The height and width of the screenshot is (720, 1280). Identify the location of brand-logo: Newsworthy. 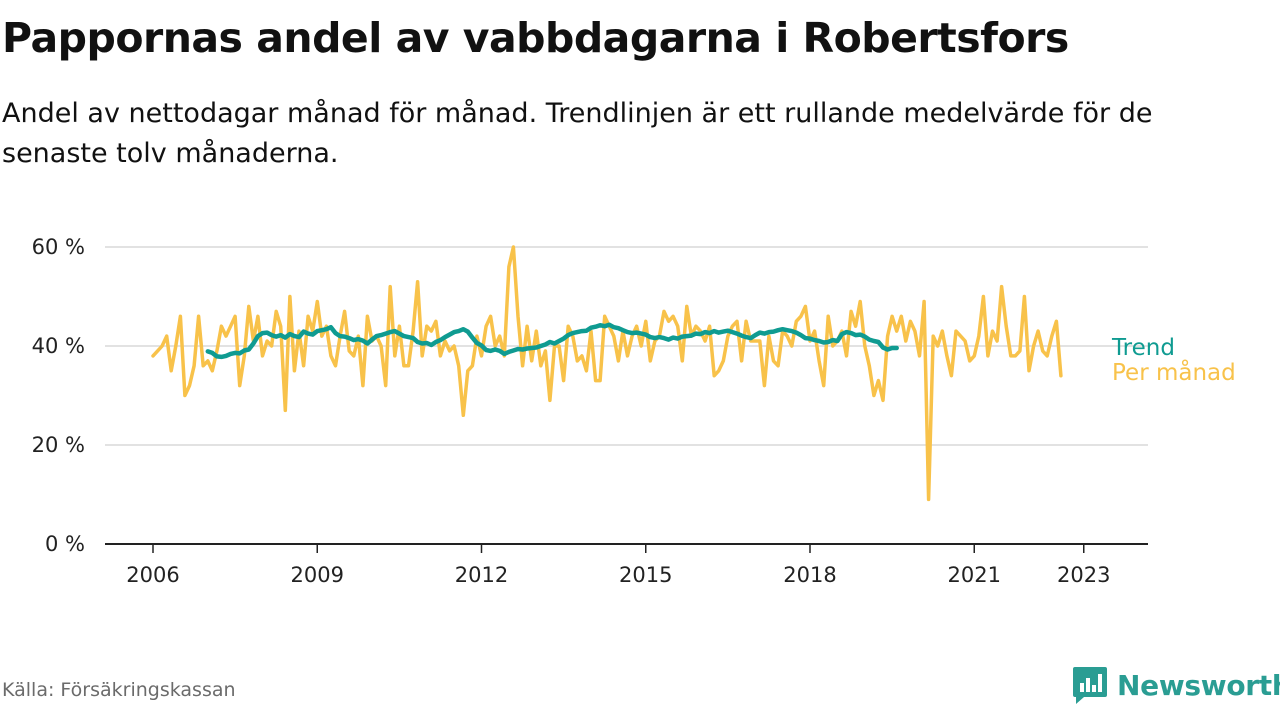
(1176, 685).